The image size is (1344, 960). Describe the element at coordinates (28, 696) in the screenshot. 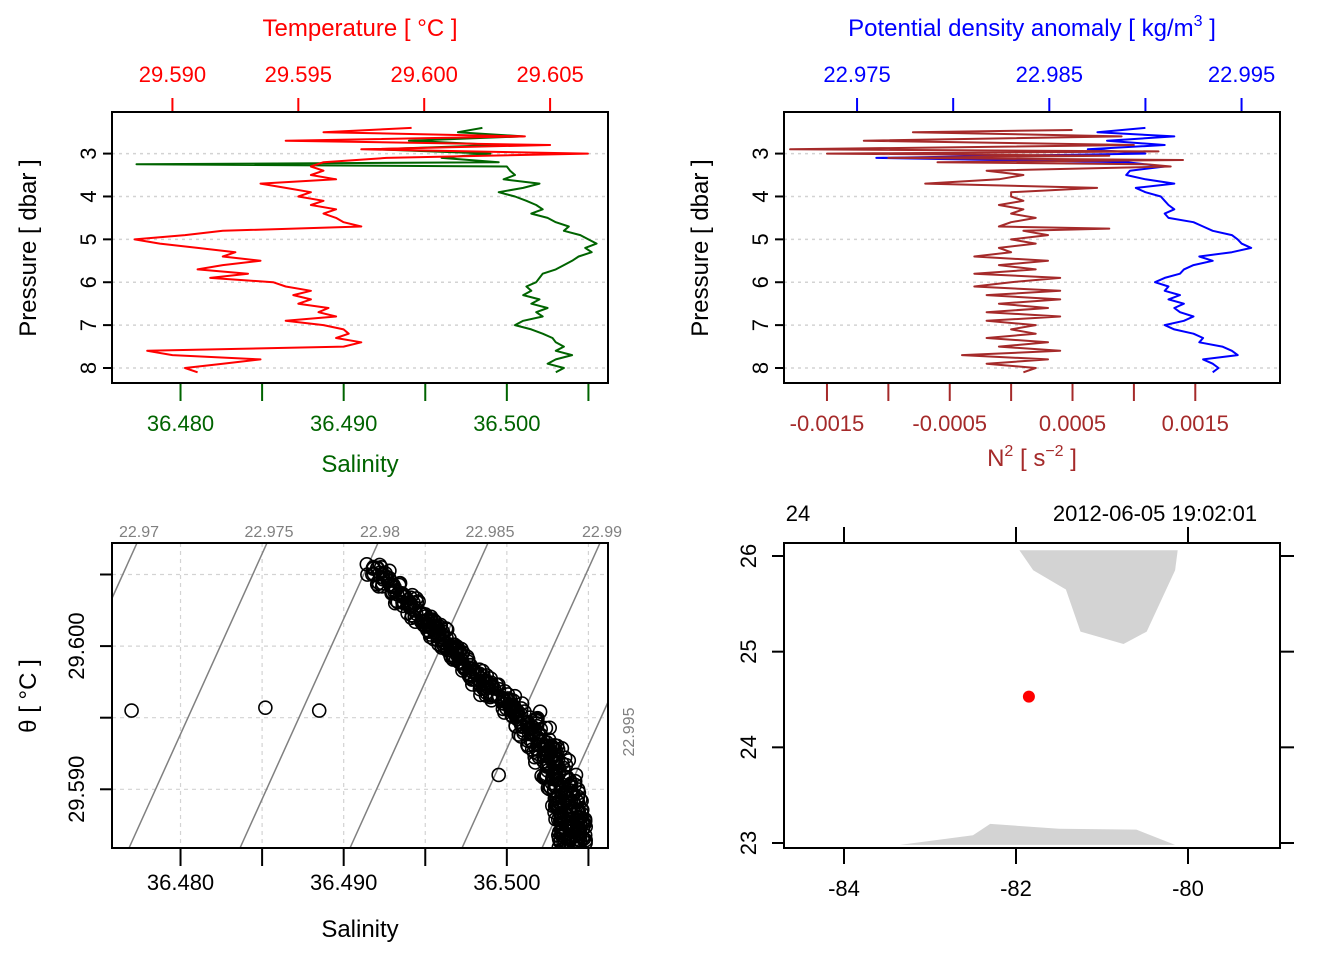

I see `theta-axis-title: θ [ °C ]` at that location.